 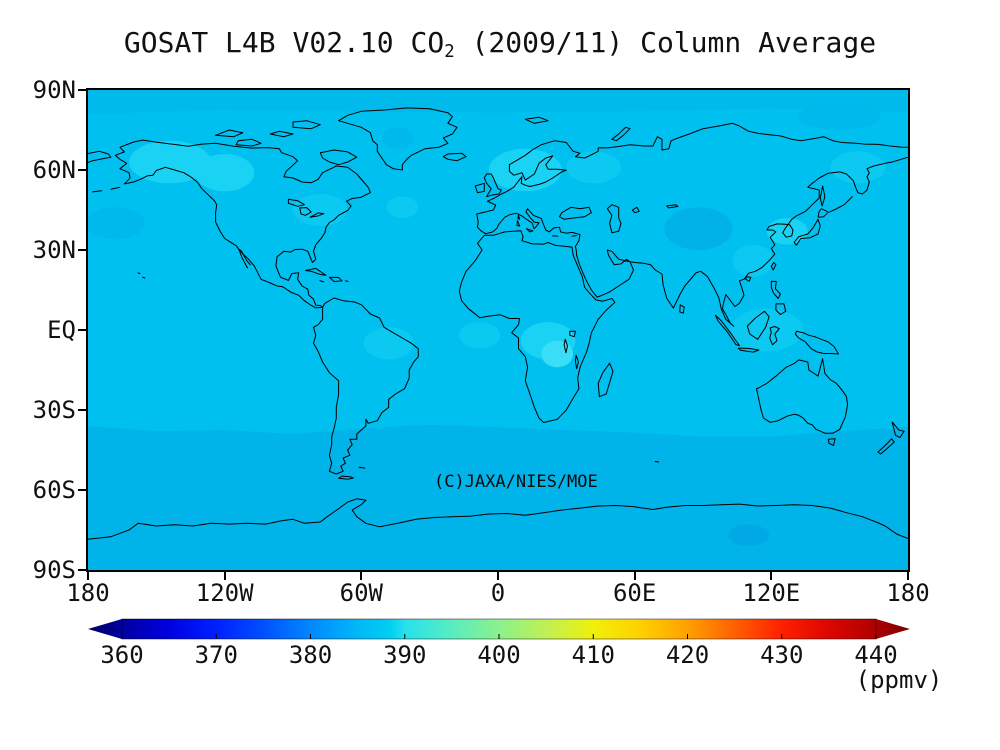 What do you see at coordinates (54, 250) in the screenshot?
I see `lat-tick-label: 30N` at bounding box center [54, 250].